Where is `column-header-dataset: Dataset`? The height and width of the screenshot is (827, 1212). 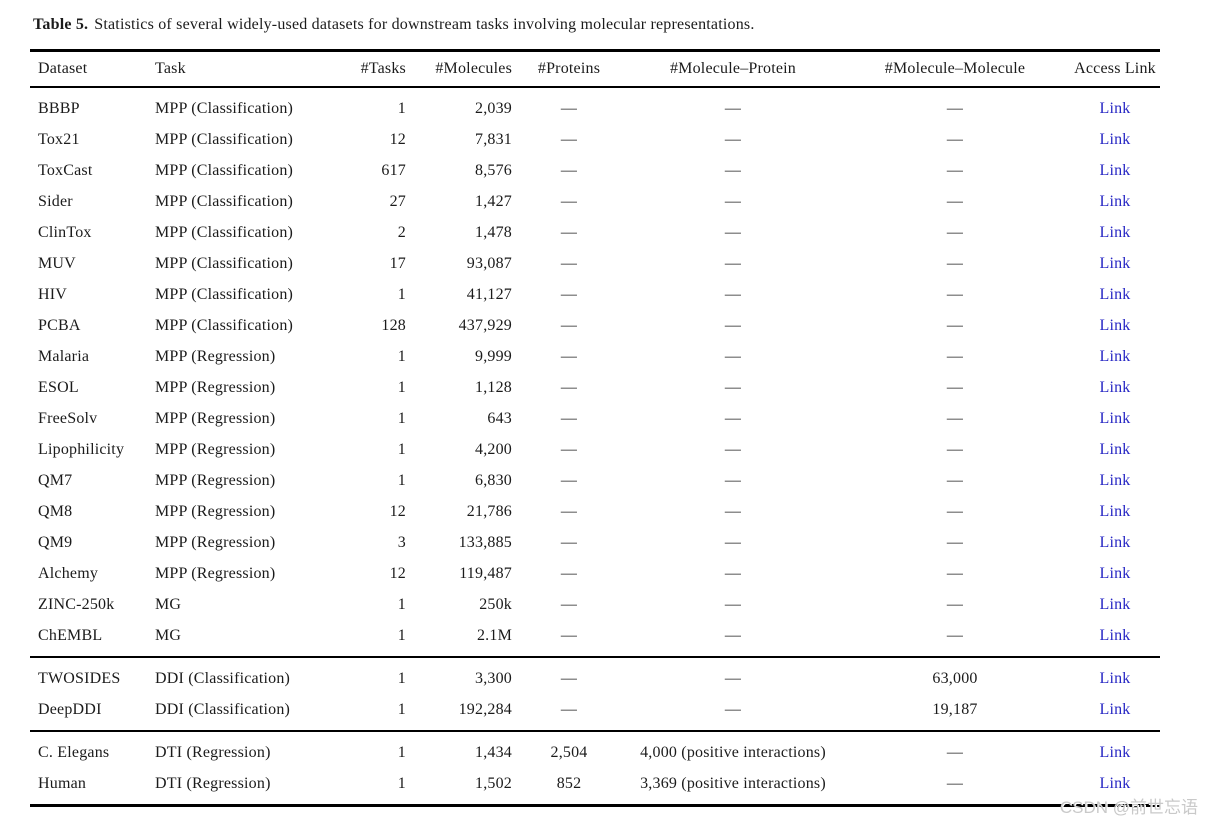 column-header-dataset: Dataset is located at coordinates (92, 69).